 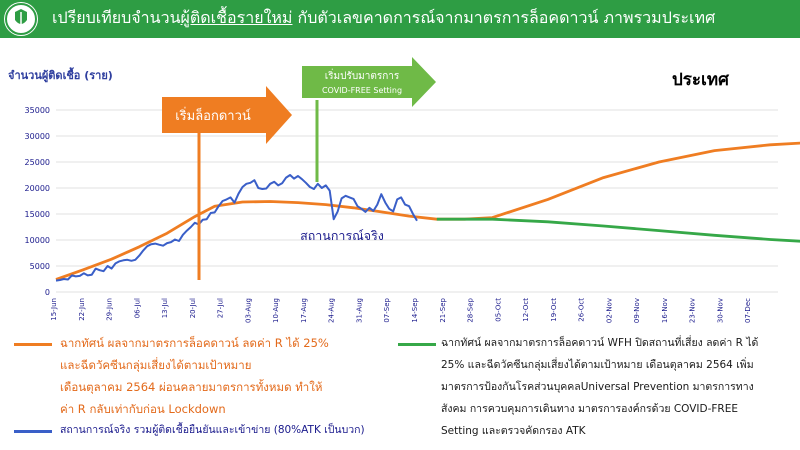 I want to click on y-tick-label: 20000, so click(x=37, y=188).